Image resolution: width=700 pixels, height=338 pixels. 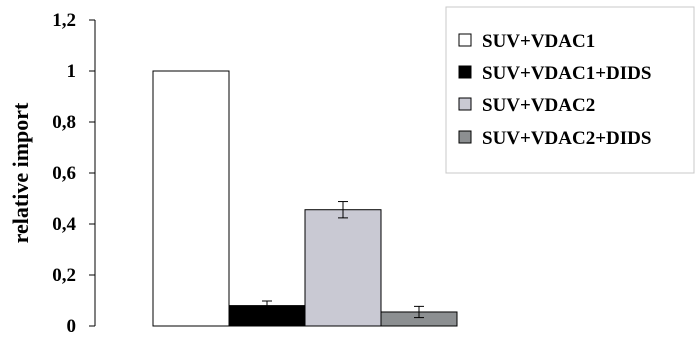 What do you see at coordinates (538, 41) in the screenshot?
I see `legend-label-1: SUV+VDAC1` at bounding box center [538, 41].